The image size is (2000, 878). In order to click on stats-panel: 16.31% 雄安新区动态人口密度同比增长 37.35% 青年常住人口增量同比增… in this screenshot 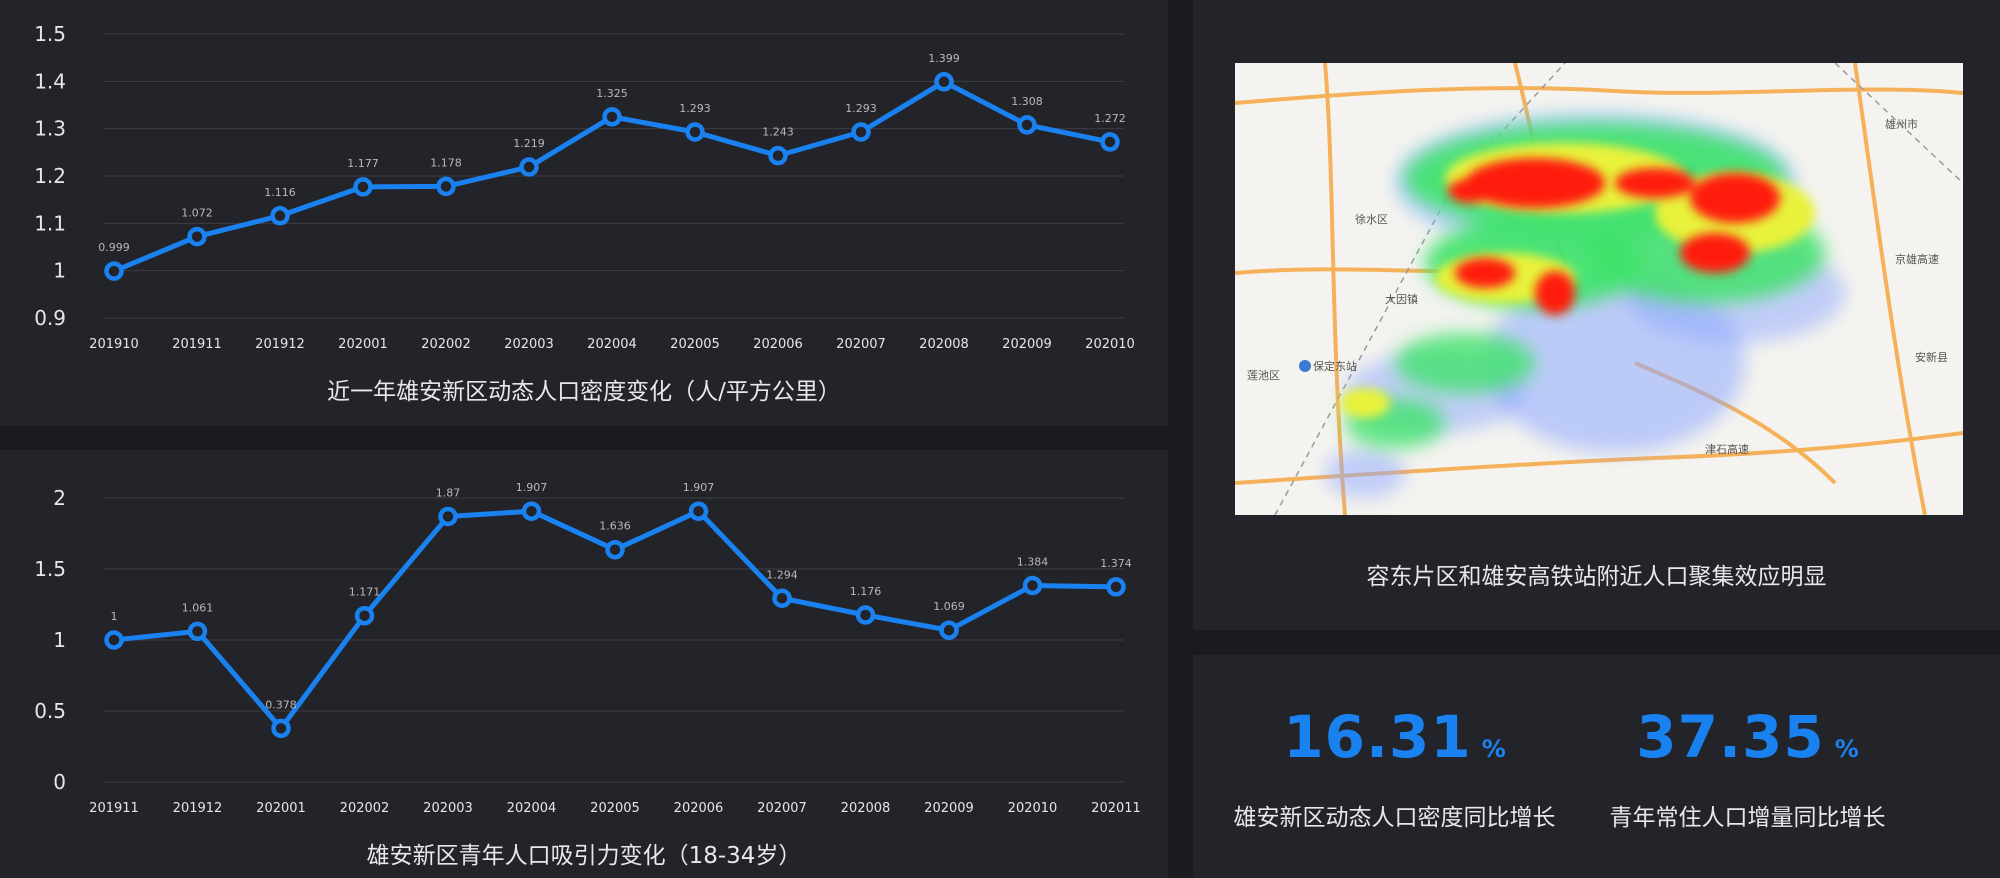, I will do `click(1596, 766)`.